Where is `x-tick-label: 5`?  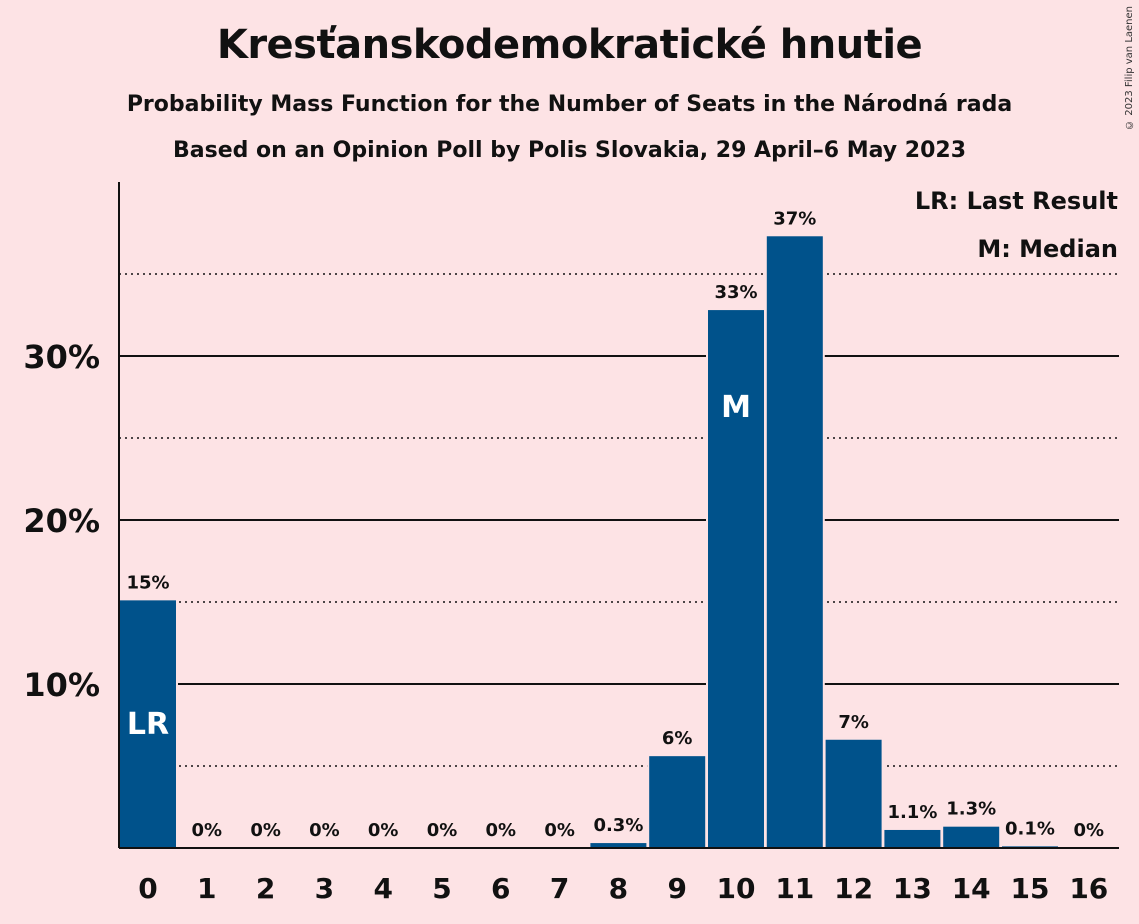 x-tick-label: 5 is located at coordinates (441, 888).